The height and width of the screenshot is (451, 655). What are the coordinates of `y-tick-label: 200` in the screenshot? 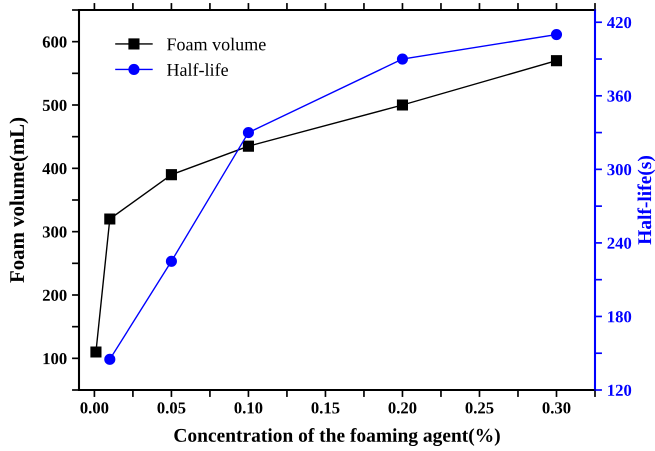 It's located at (54, 295).